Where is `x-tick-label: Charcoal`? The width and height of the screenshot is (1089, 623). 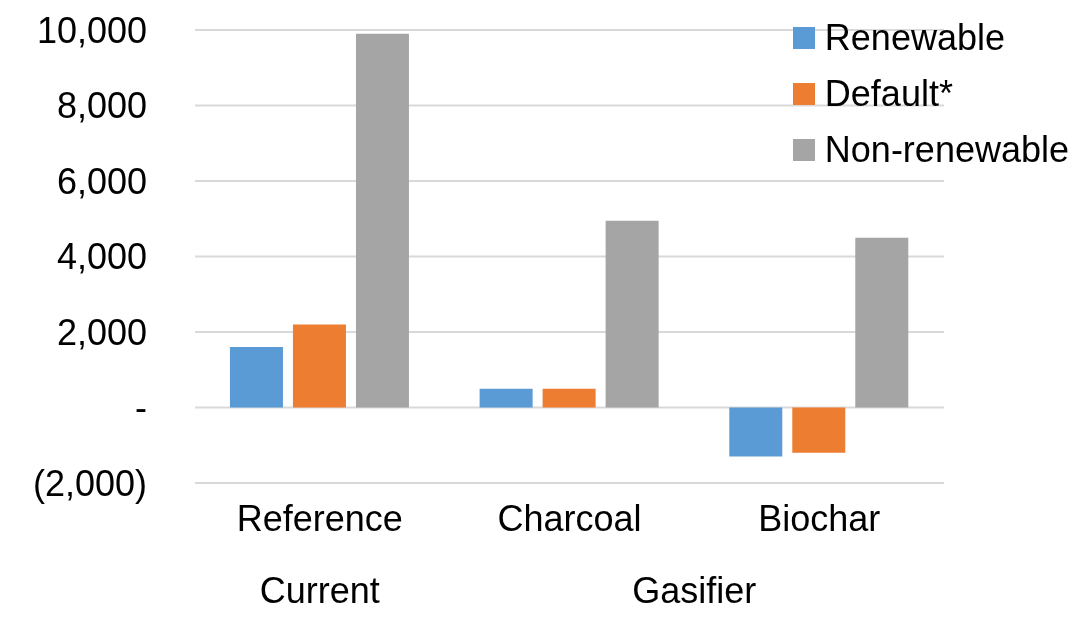
x-tick-label: Charcoal is located at coordinates (569, 518).